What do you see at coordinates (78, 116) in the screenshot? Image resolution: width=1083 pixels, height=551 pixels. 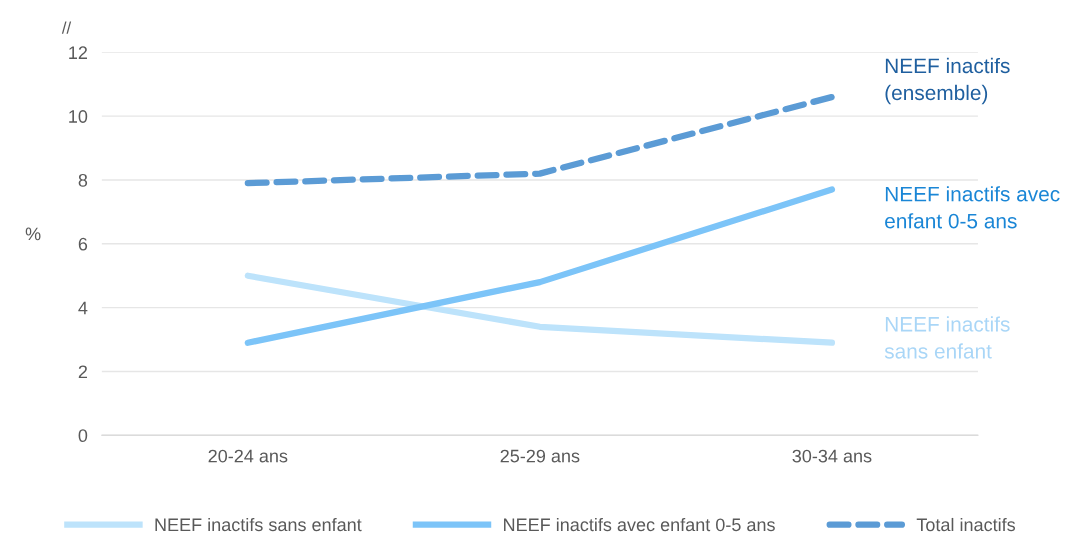 I see `y-tick-label: 10` at bounding box center [78, 116].